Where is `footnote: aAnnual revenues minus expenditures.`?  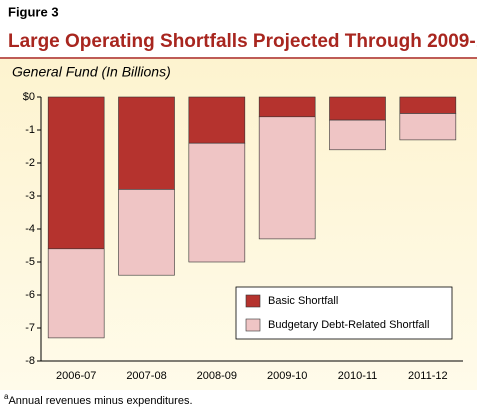
footnote: aAnnual revenues minus expenditures. is located at coordinates (98, 399).